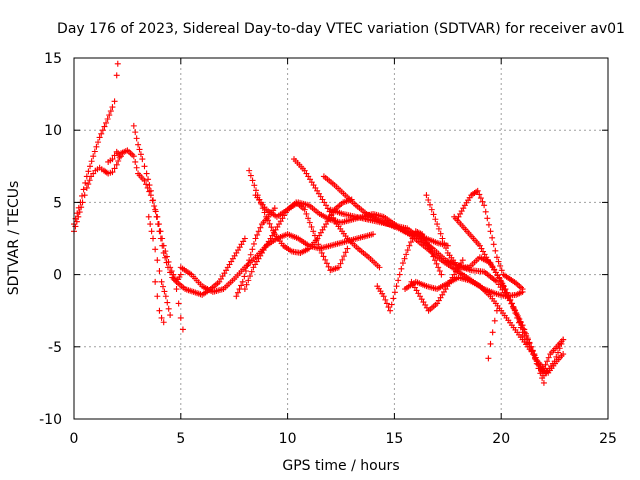 The height and width of the screenshot is (480, 640). I want to click on series-sat-o, so click(437, 285).